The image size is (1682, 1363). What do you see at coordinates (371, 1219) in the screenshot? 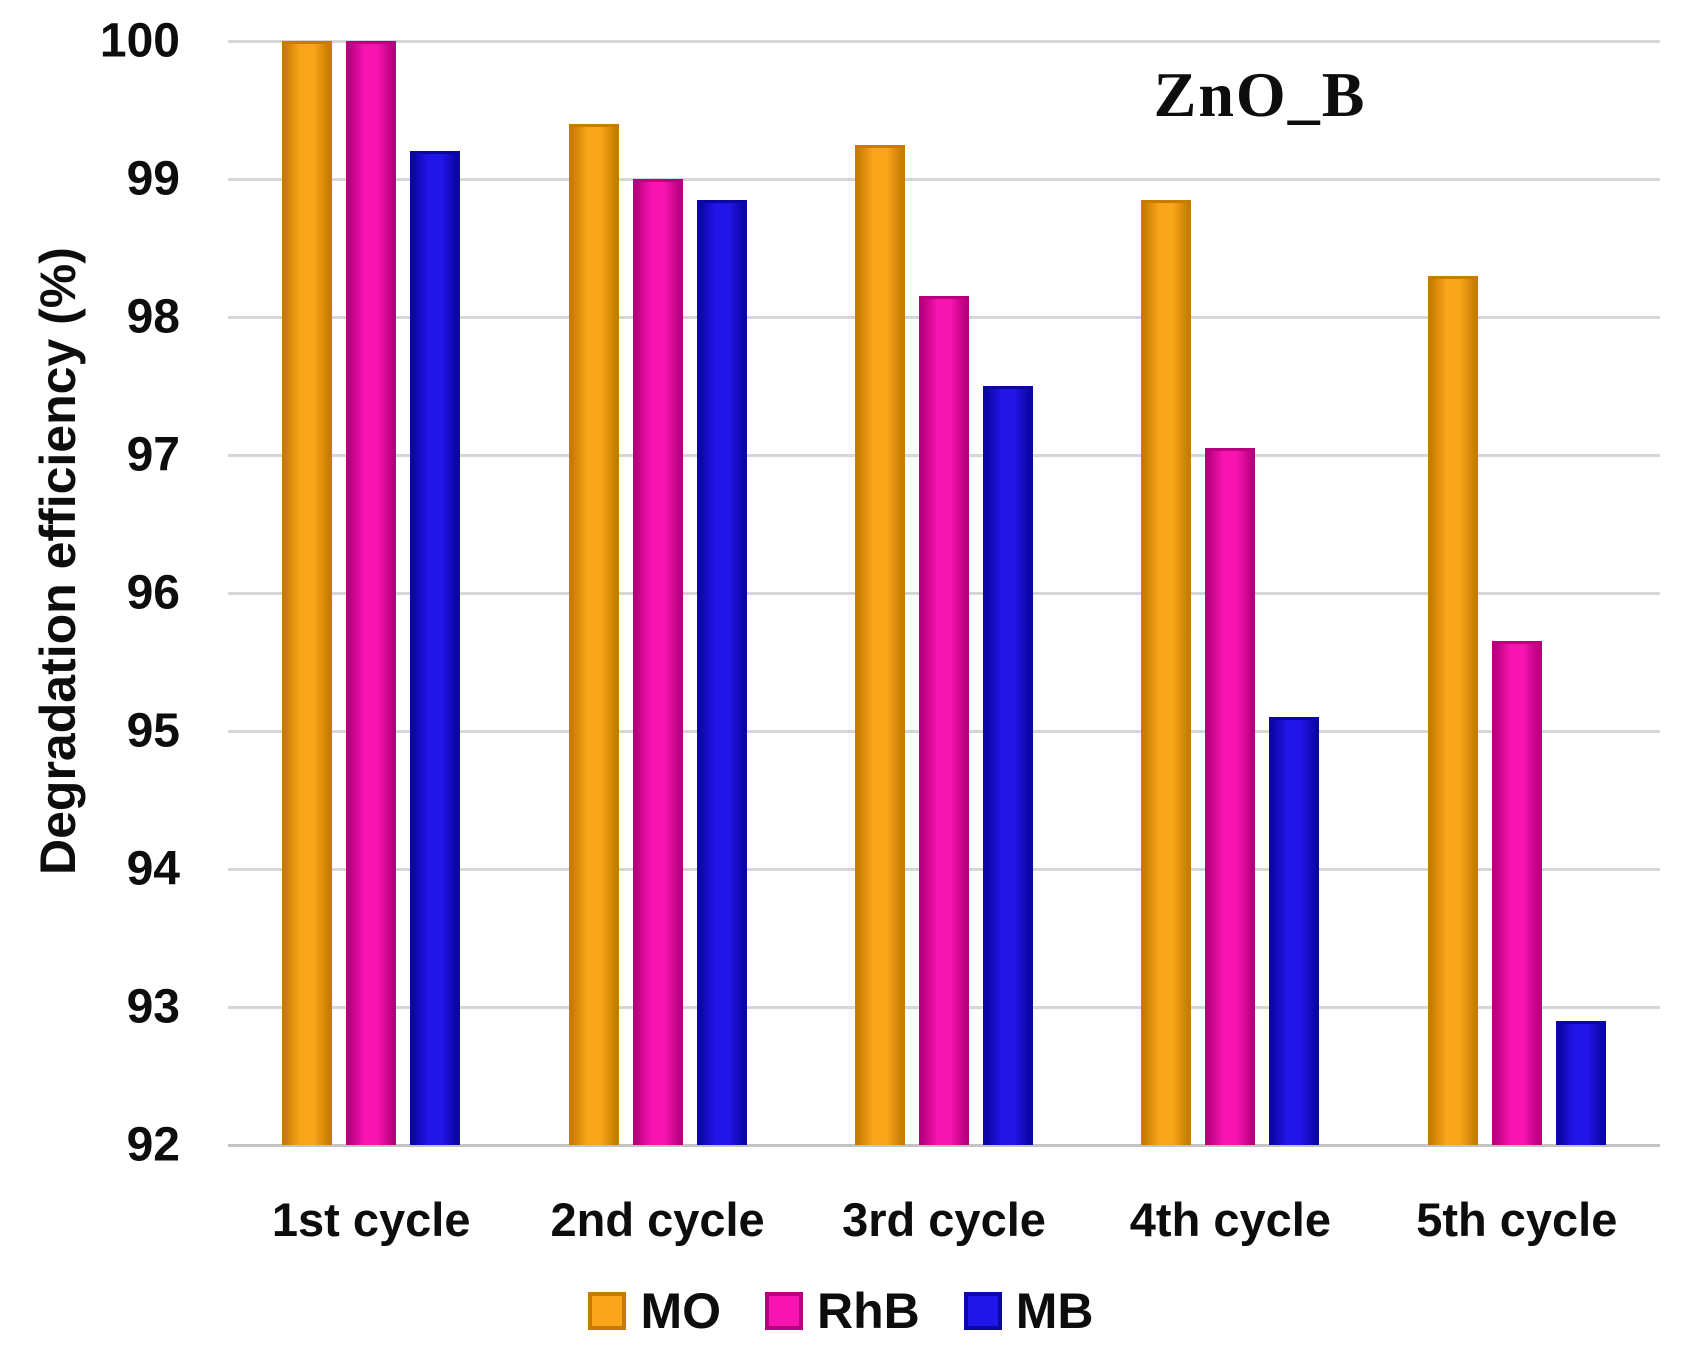
I see `x-tick-label-1st-cycle: 1st cycle` at bounding box center [371, 1219].